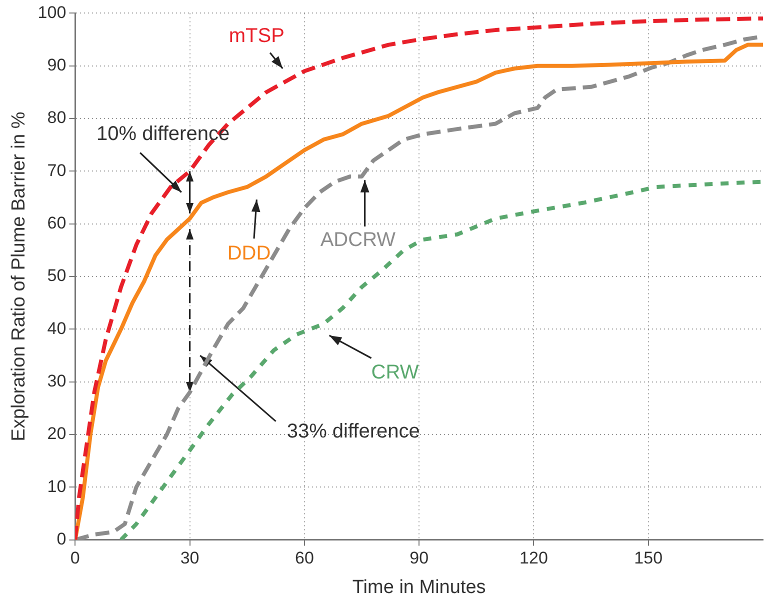 Image resolution: width=764 pixels, height=605 pixels. What do you see at coordinates (163, 133) in the screenshot?
I see `annotation: 10% difference` at bounding box center [163, 133].